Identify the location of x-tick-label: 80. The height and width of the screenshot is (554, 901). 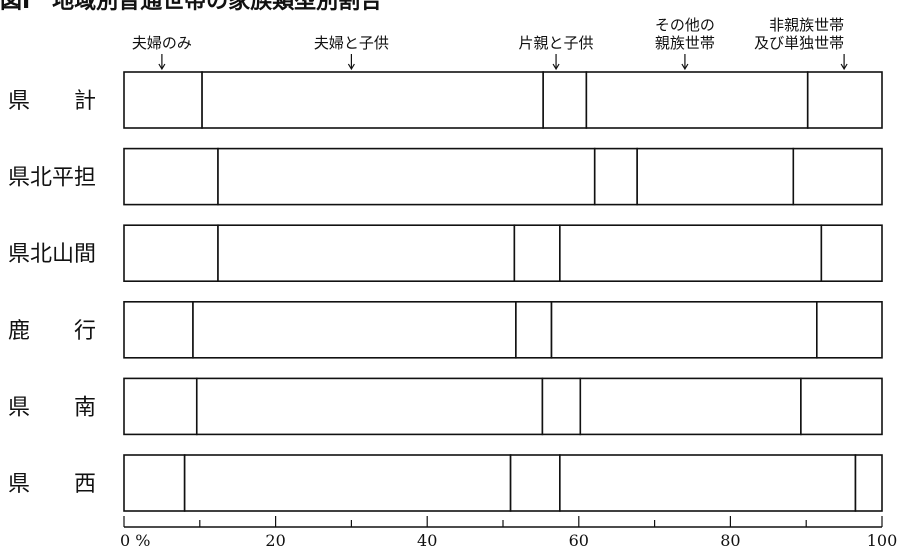
(730, 540).